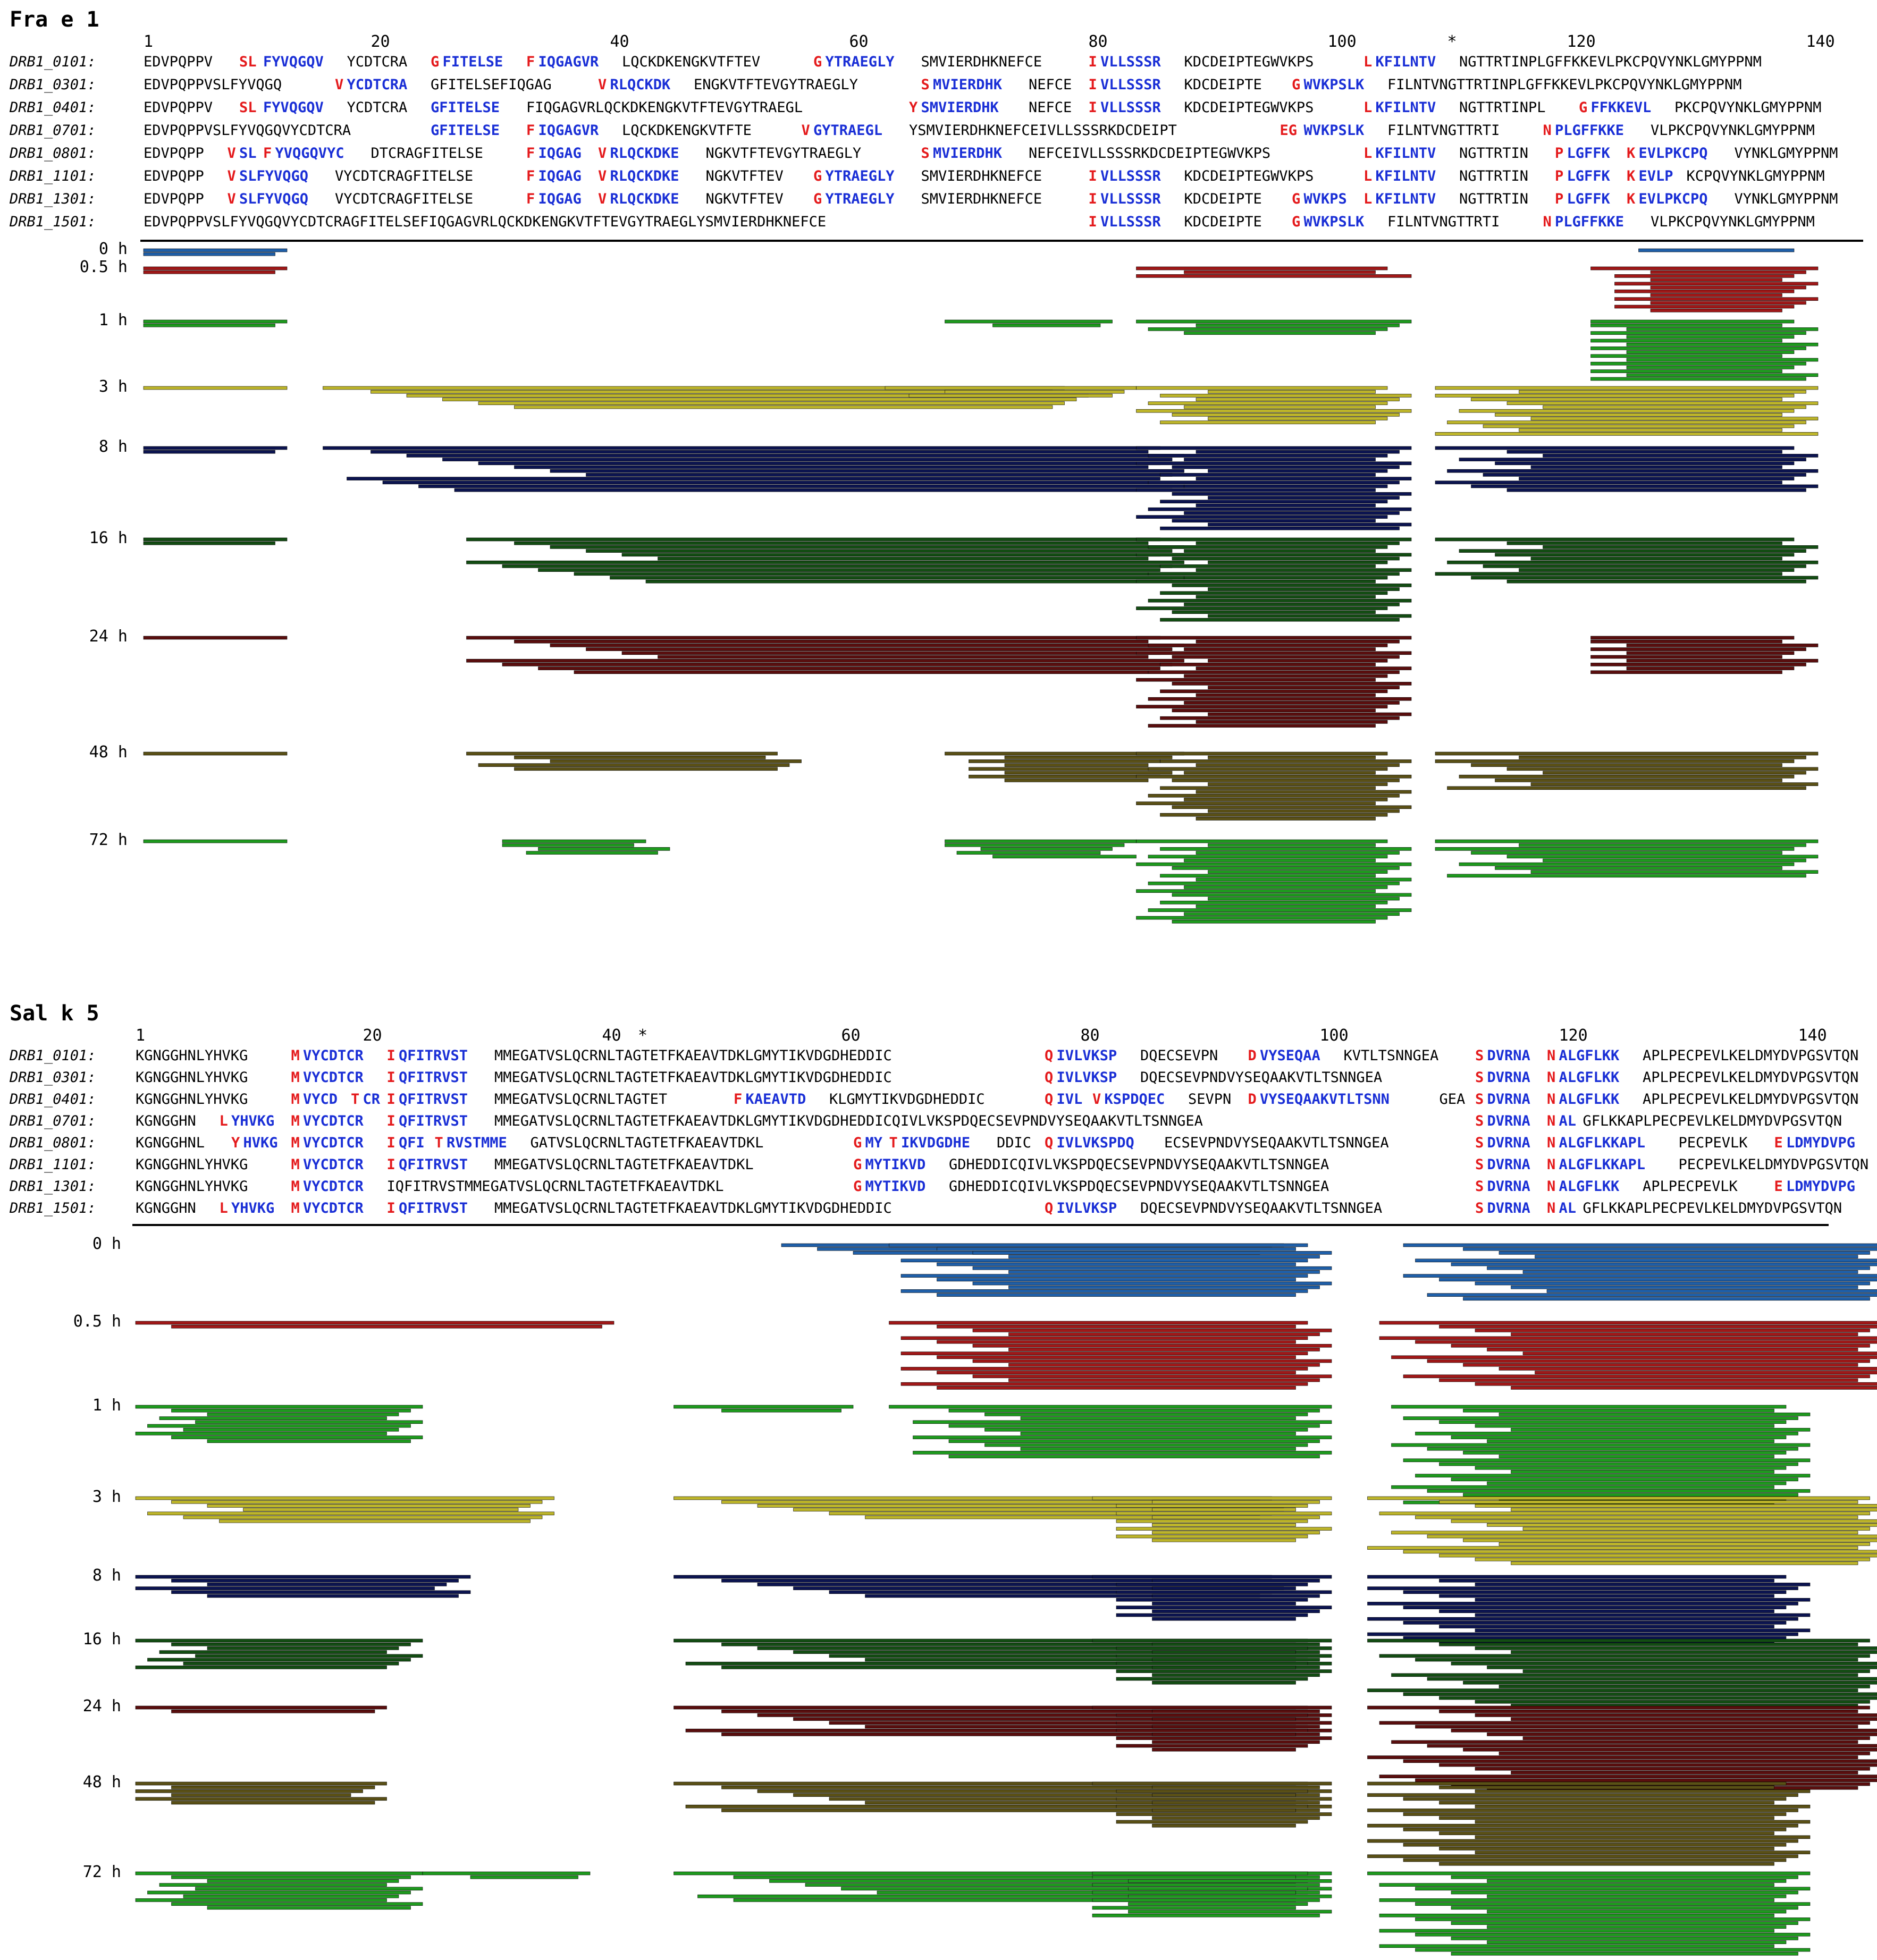 The image size is (1877, 1960). Describe the element at coordinates (896, 1164) in the screenshot. I see `sequence-segment: MYTIKVD` at that location.